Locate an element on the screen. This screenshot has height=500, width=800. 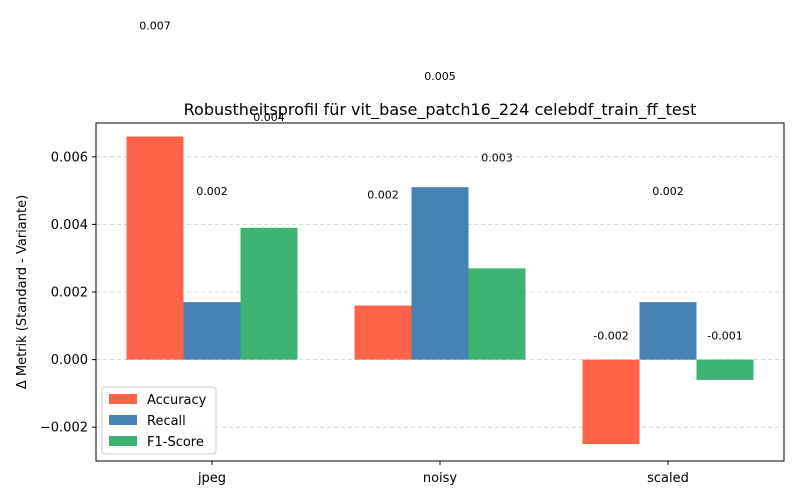
bar-recall-jpeg is located at coordinates (212, 331).